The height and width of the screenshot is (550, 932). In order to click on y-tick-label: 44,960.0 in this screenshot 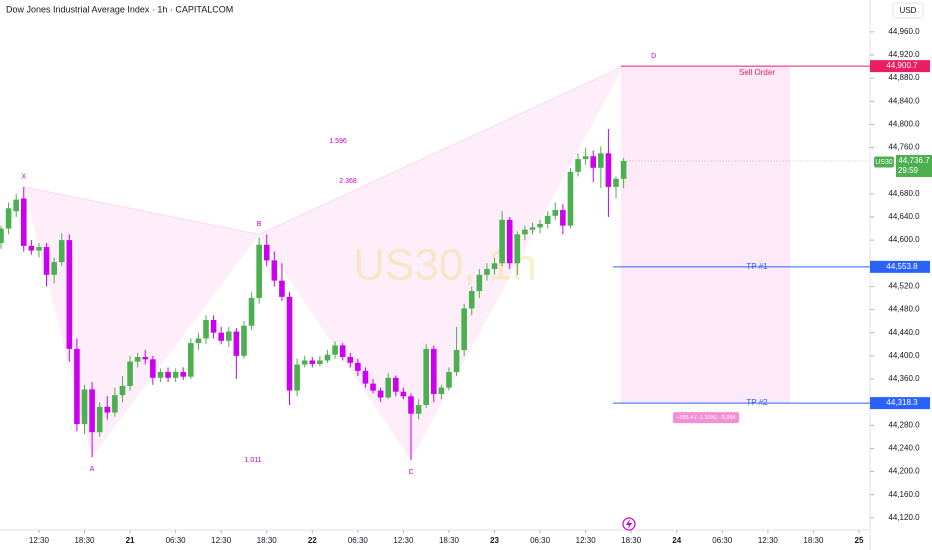, I will do `click(904, 31)`.